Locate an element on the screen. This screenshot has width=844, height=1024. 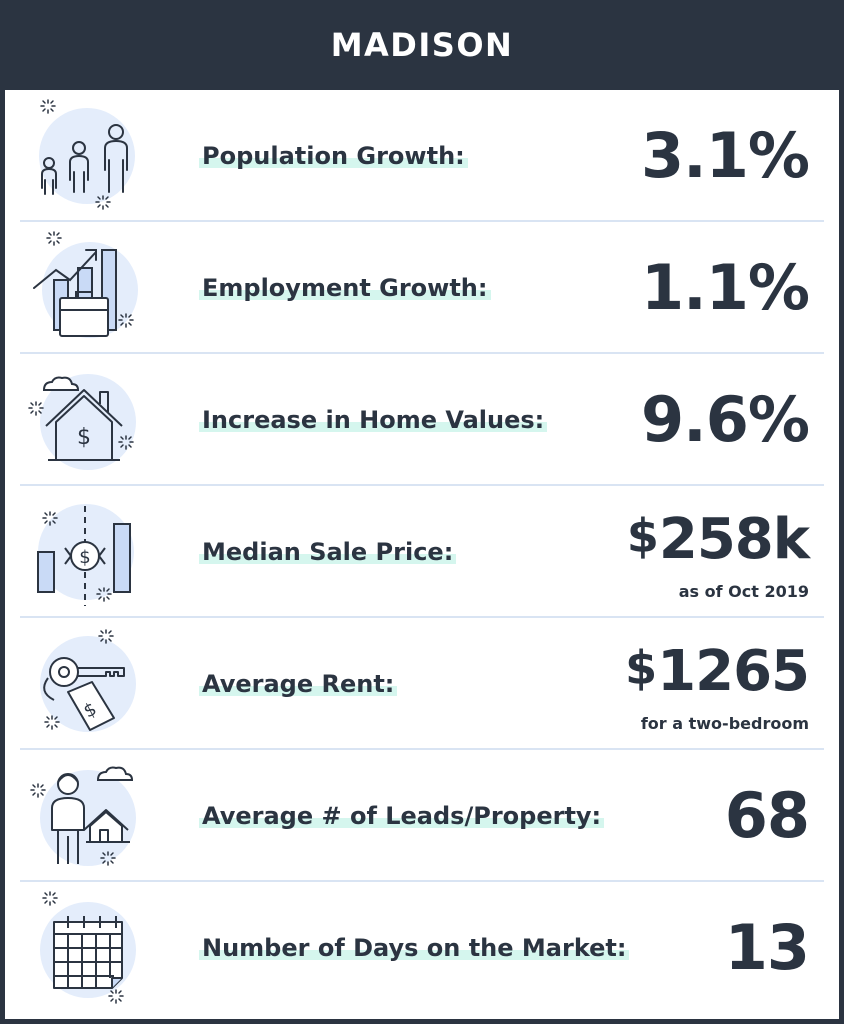
stat-row-employment: Employment Growth: 1.1% is located at coordinates (422, 288).